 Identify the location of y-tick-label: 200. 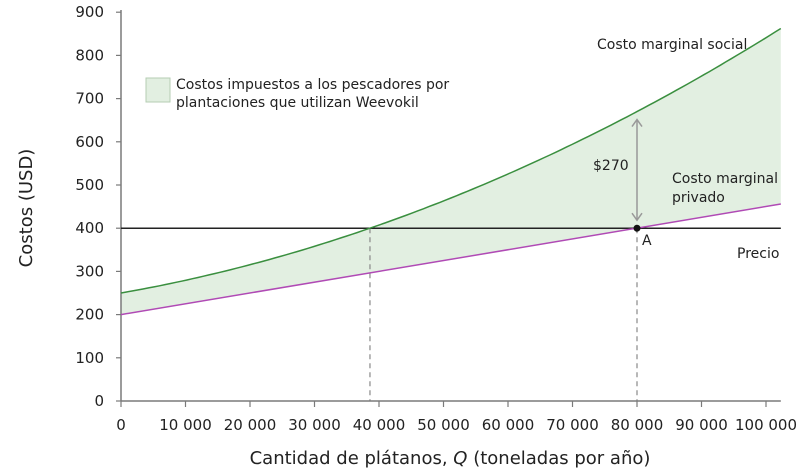
(89, 315).